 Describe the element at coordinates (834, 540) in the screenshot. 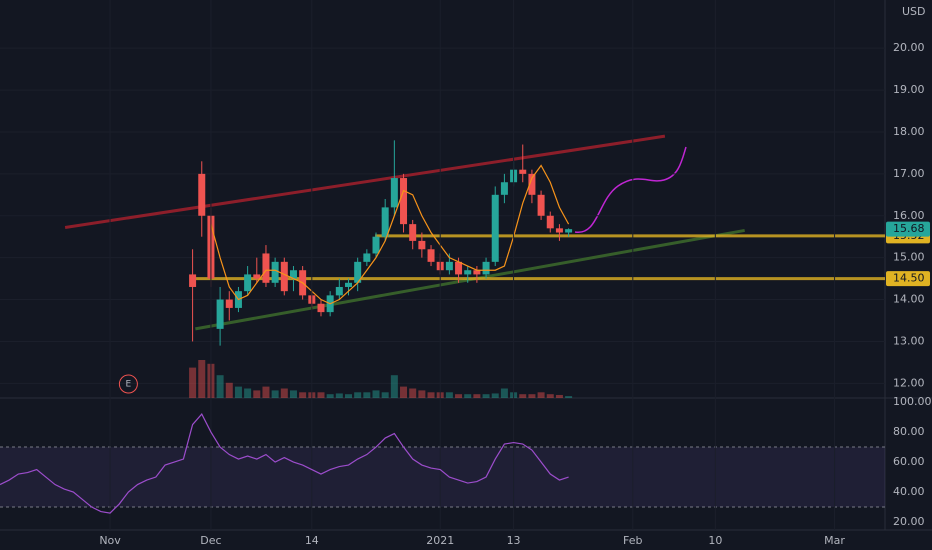

I see `x-tick-label: Mar` at that location.